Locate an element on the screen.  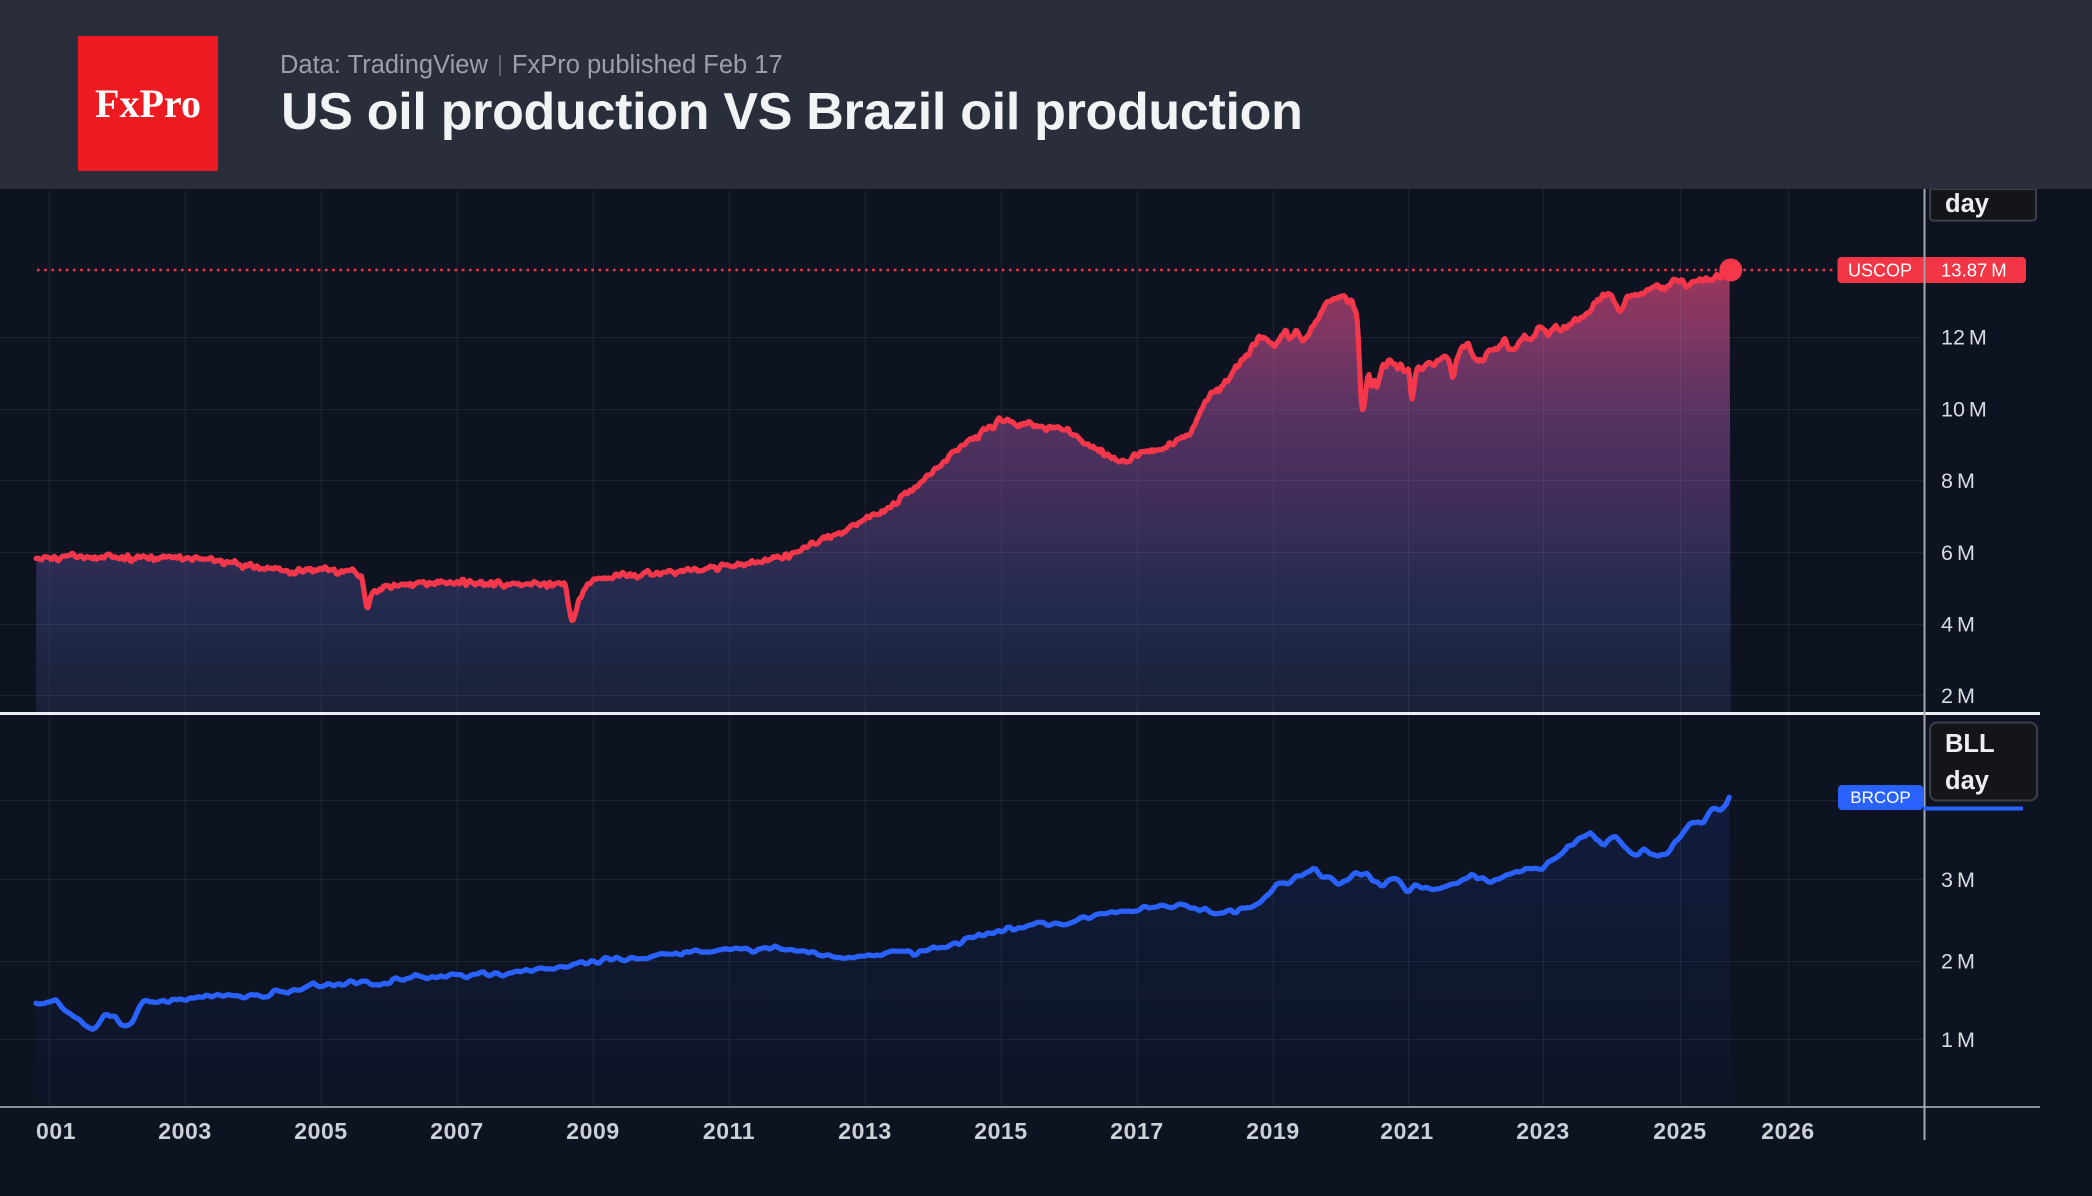
svg-text: 2009 is located at coordinates (593, 1131).